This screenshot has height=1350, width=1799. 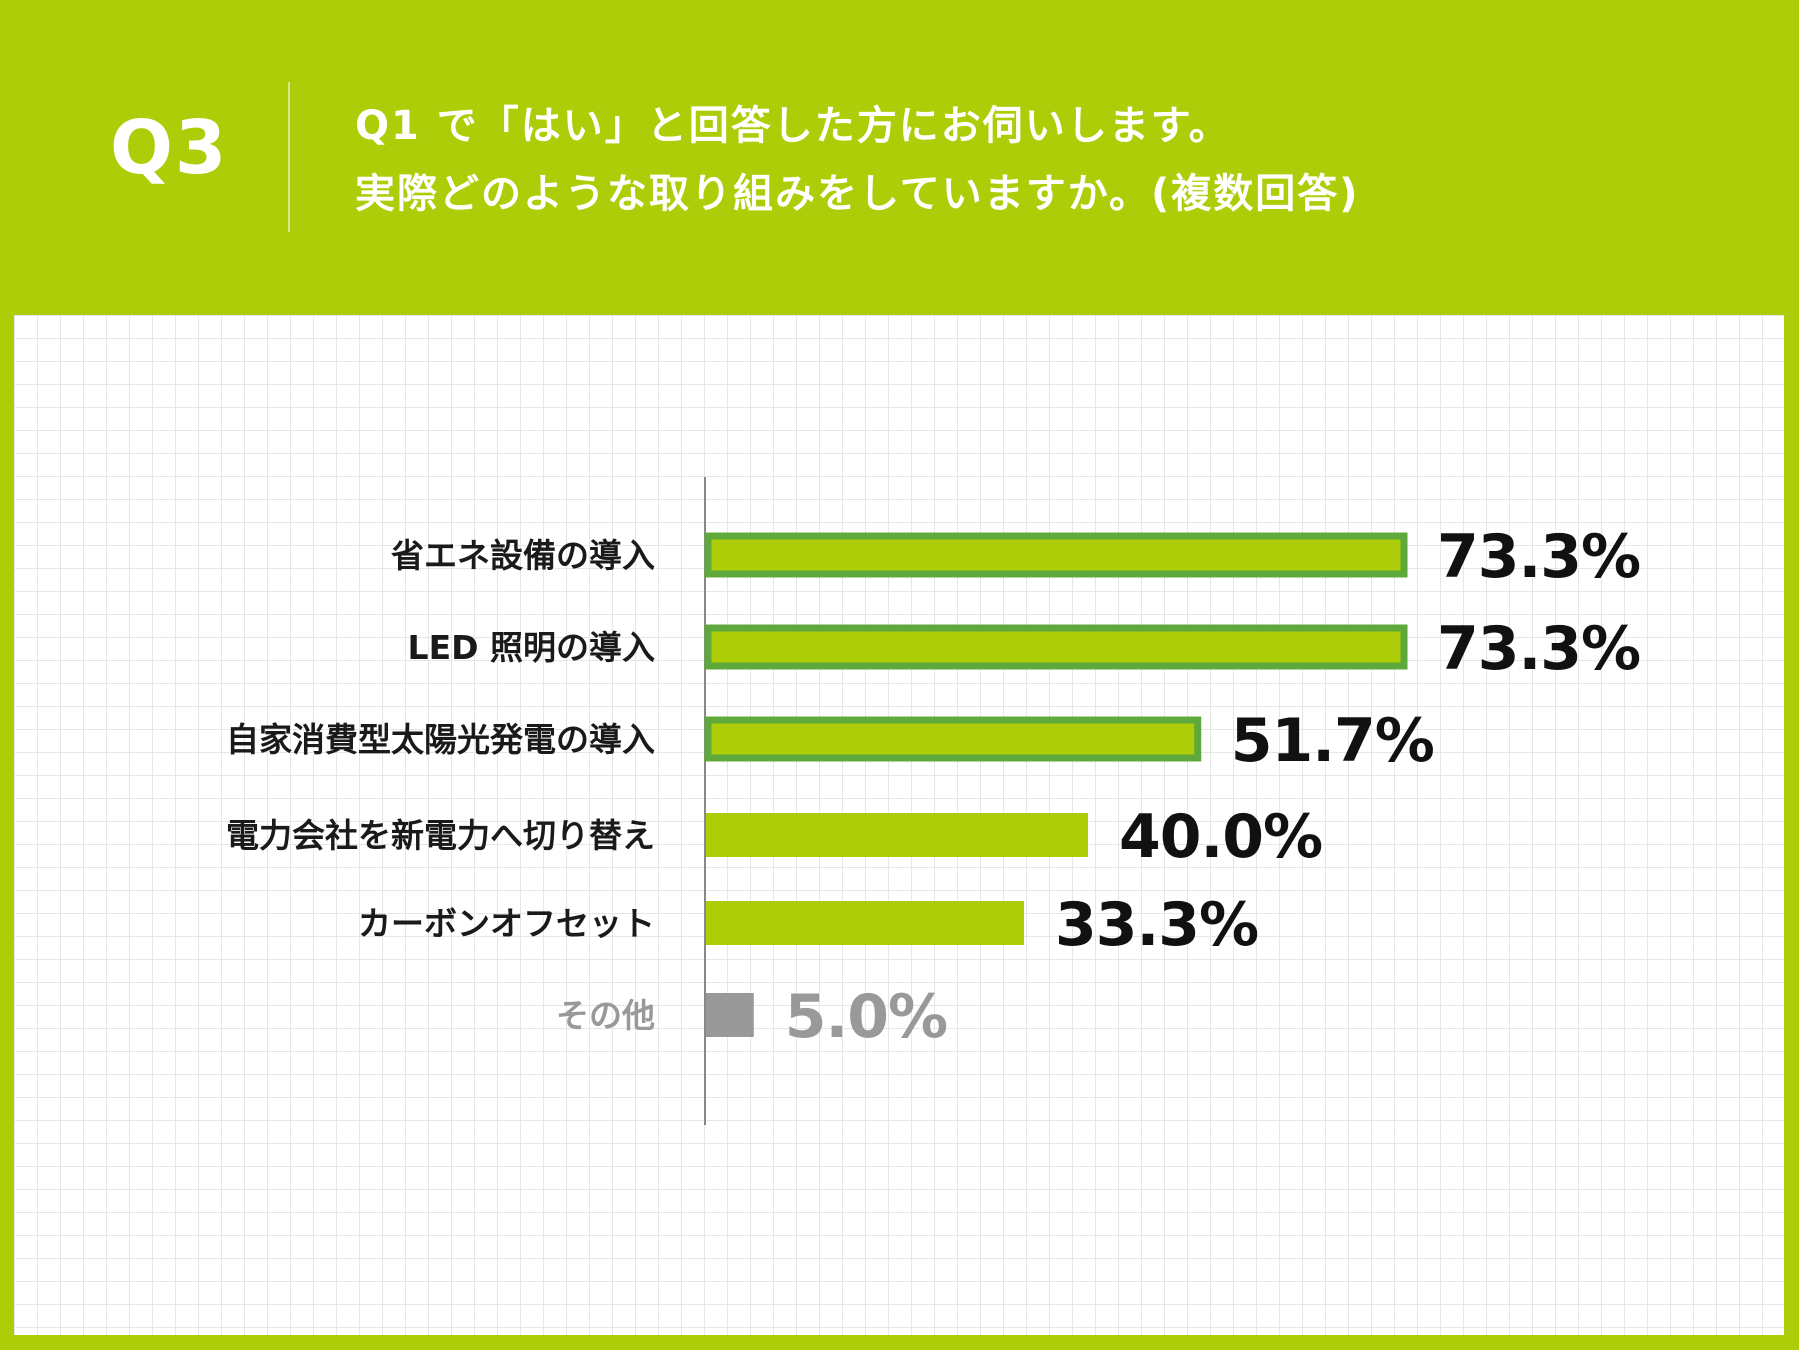 What do you see at coordinates (857, 194) in the screenshot?
I see `question-line-2: 実際どのような取り組みをしていますか。(複数回答)` at bounding box center [857, 194].